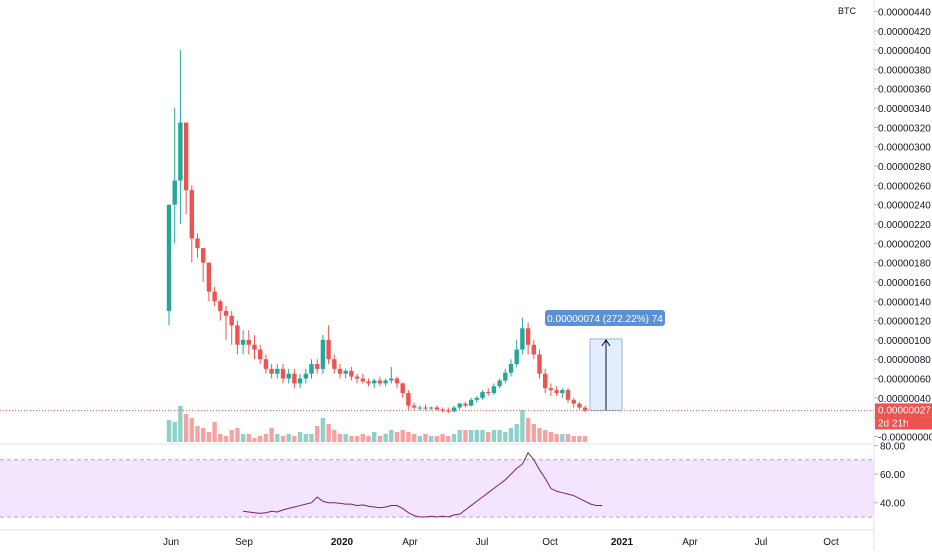 This screenshot has height=555, width=932. Describe the element at coordinates (904, 283) in the screenshot. I see `price-tick-label: 0.00000160` at that location.